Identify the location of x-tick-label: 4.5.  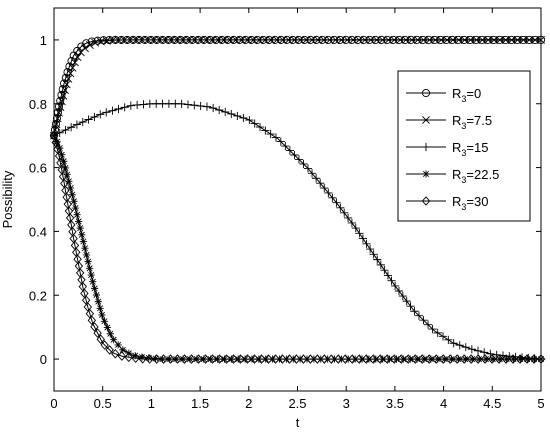
(492, 403).